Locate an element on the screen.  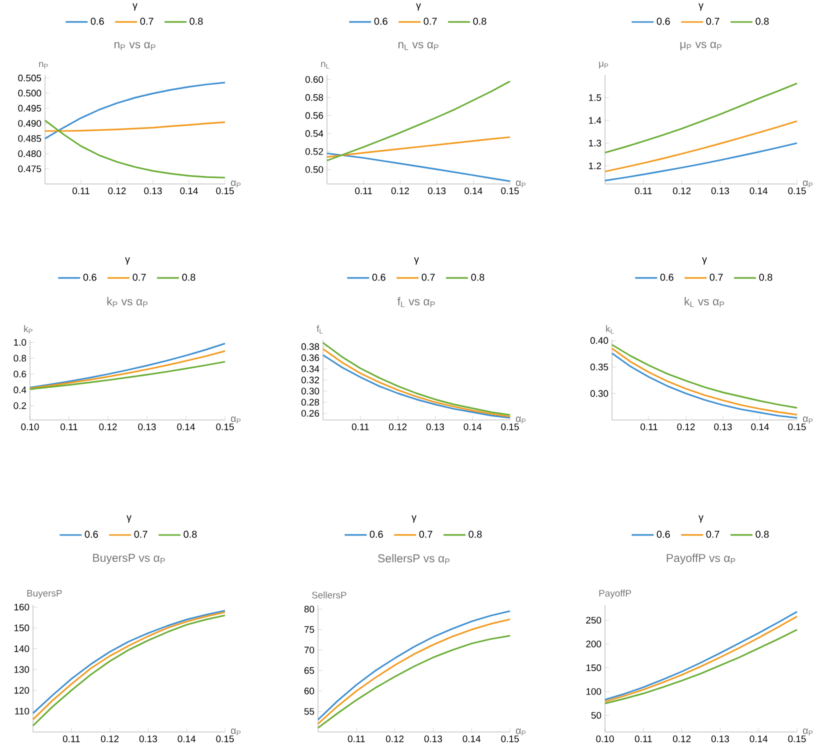
y-tick-label: 60 is located at coordinates (309, 691).